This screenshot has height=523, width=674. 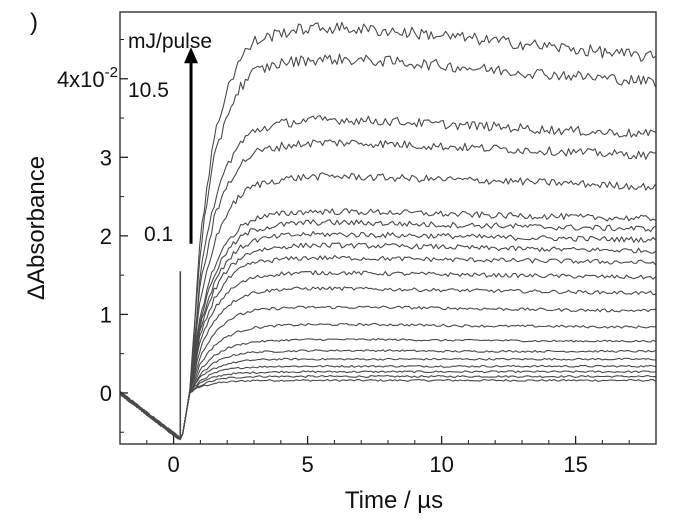 What do you see at coordinates (106, 157) in the screenshot?
I see `y-tick-label: 3` at bounding box center [106, 157].